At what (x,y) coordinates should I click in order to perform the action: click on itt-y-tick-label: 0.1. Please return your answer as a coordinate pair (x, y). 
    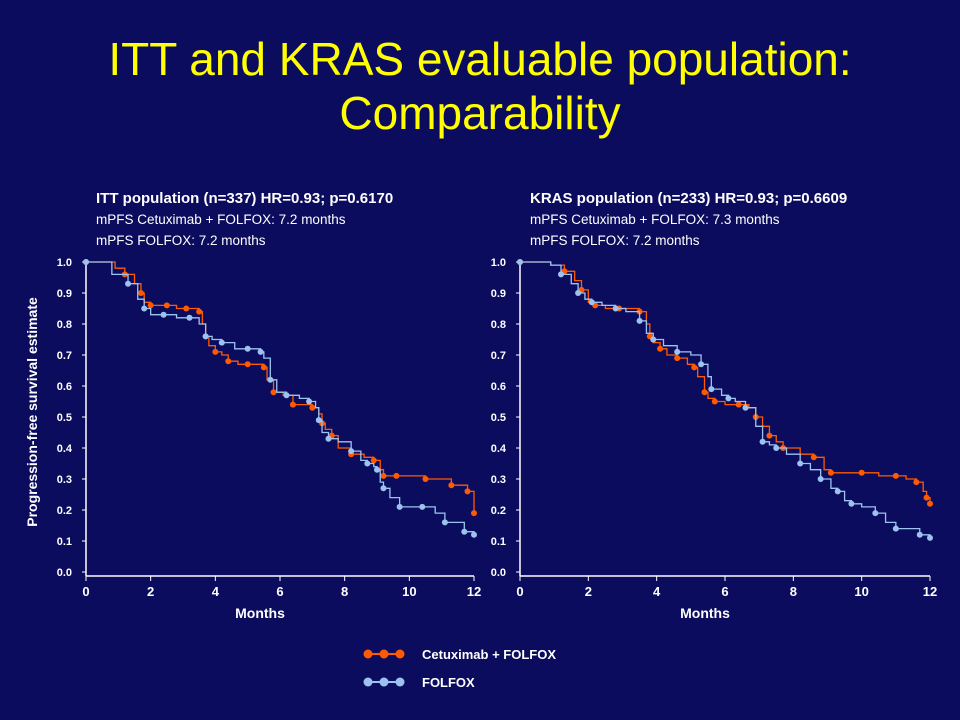
    Looking at the image, I should click on (64, 542).